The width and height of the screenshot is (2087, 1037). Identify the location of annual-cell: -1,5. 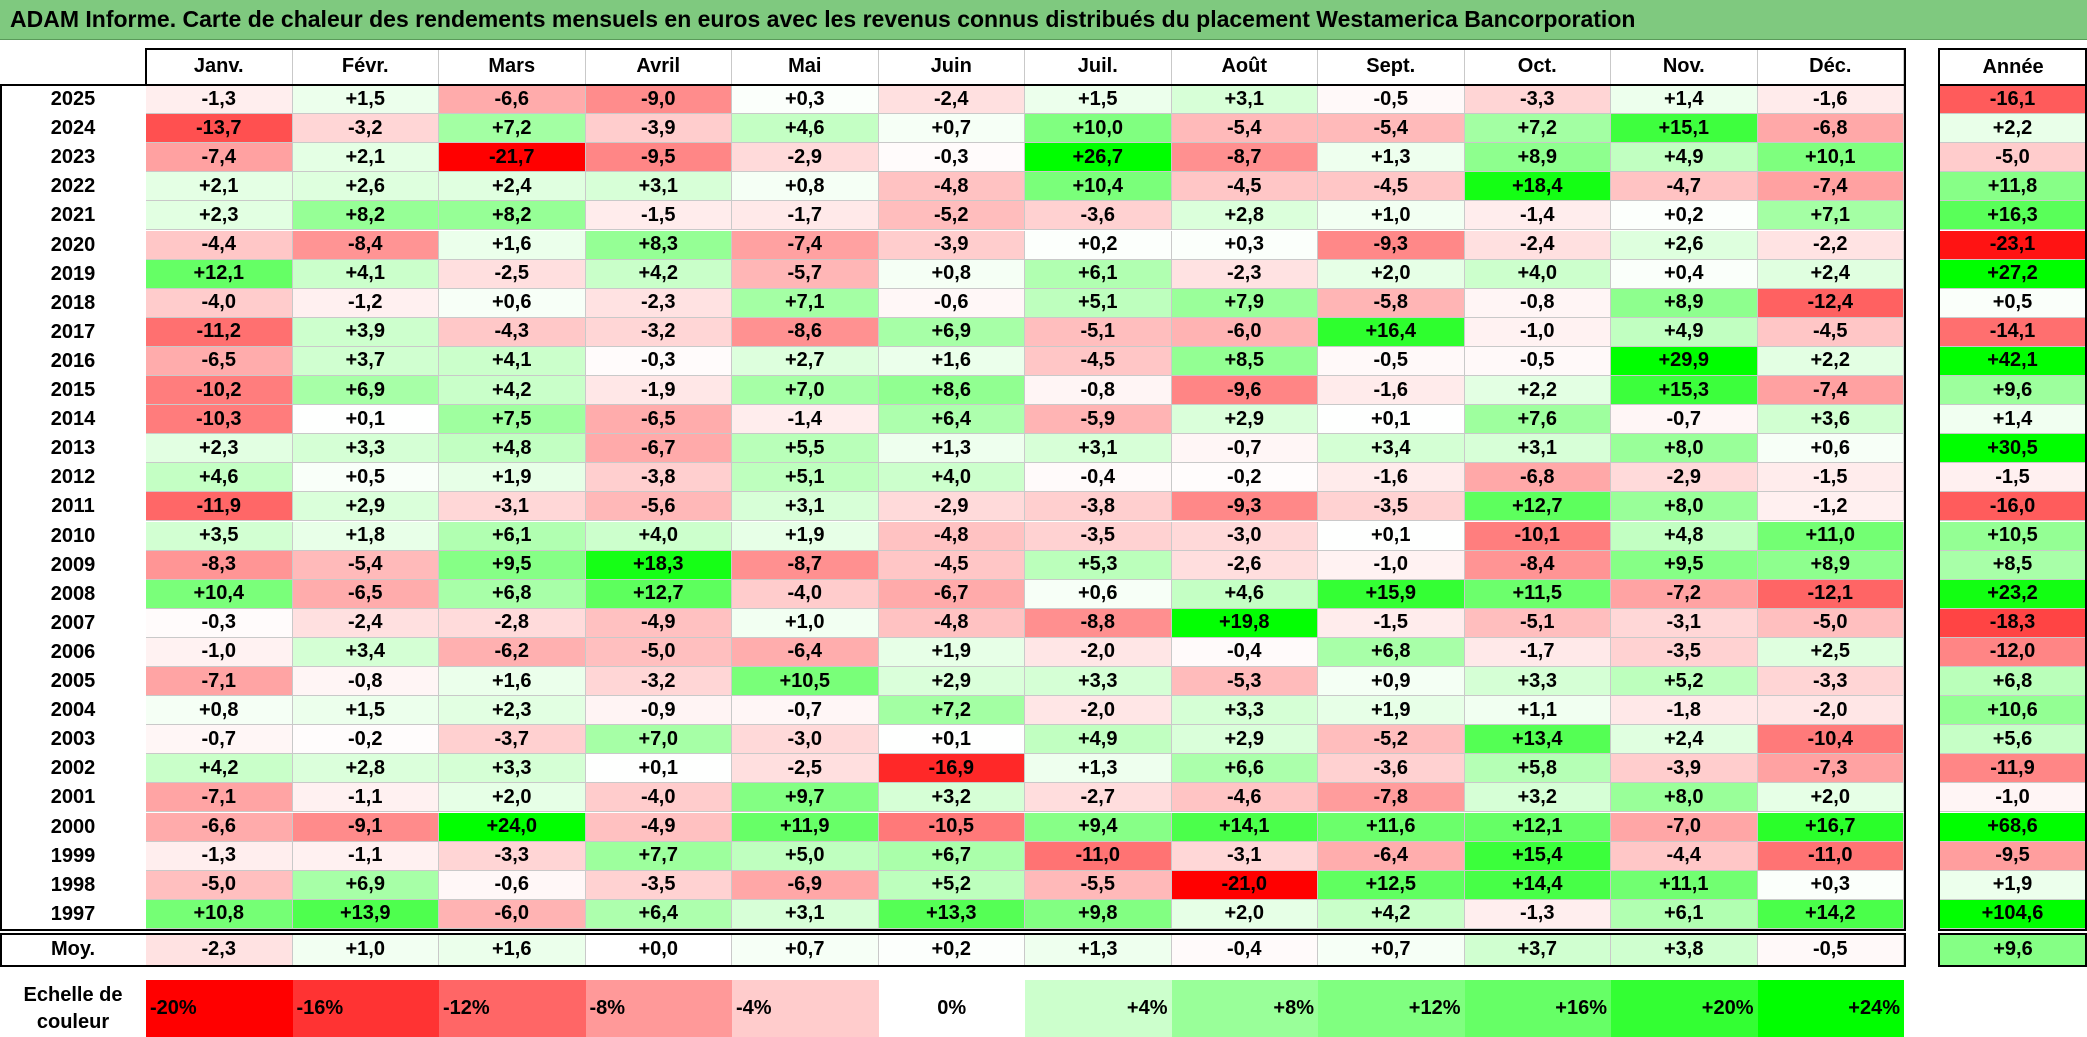
(2013, 478).